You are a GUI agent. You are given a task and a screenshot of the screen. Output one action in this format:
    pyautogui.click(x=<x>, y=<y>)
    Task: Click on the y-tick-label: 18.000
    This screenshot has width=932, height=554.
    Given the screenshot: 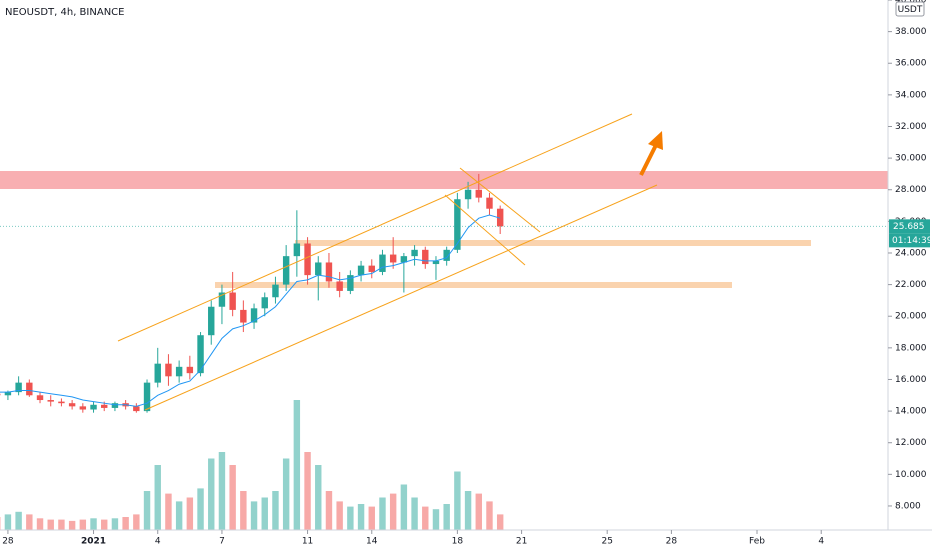 What is the action you would take?
    pyautogui.click(x=911, y=348)
    